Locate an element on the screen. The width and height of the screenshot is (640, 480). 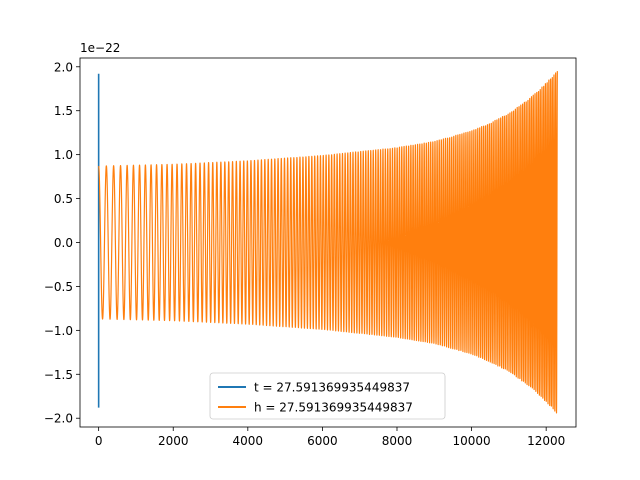
y-tick-label: 0.0 is located at coordinates (63, 243).